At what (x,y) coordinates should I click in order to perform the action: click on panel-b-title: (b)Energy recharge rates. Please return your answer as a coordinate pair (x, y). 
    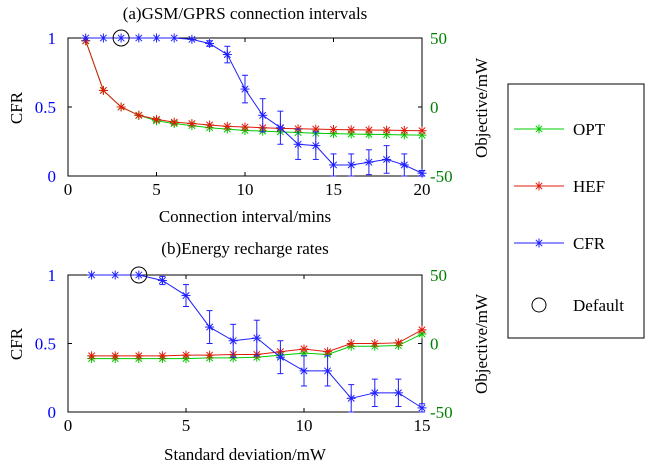
    Looking at the image, I should click on (244, 248).